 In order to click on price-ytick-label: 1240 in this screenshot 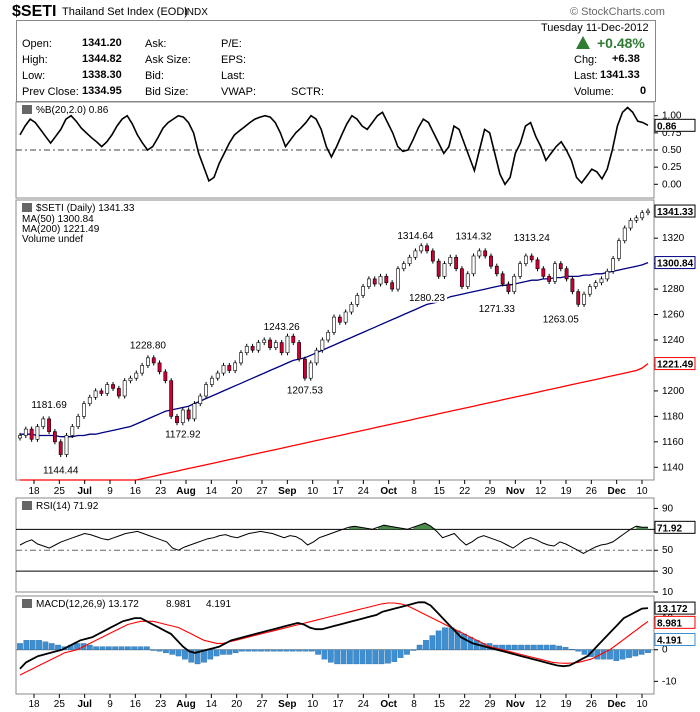, I will do `click(673, 340)`.